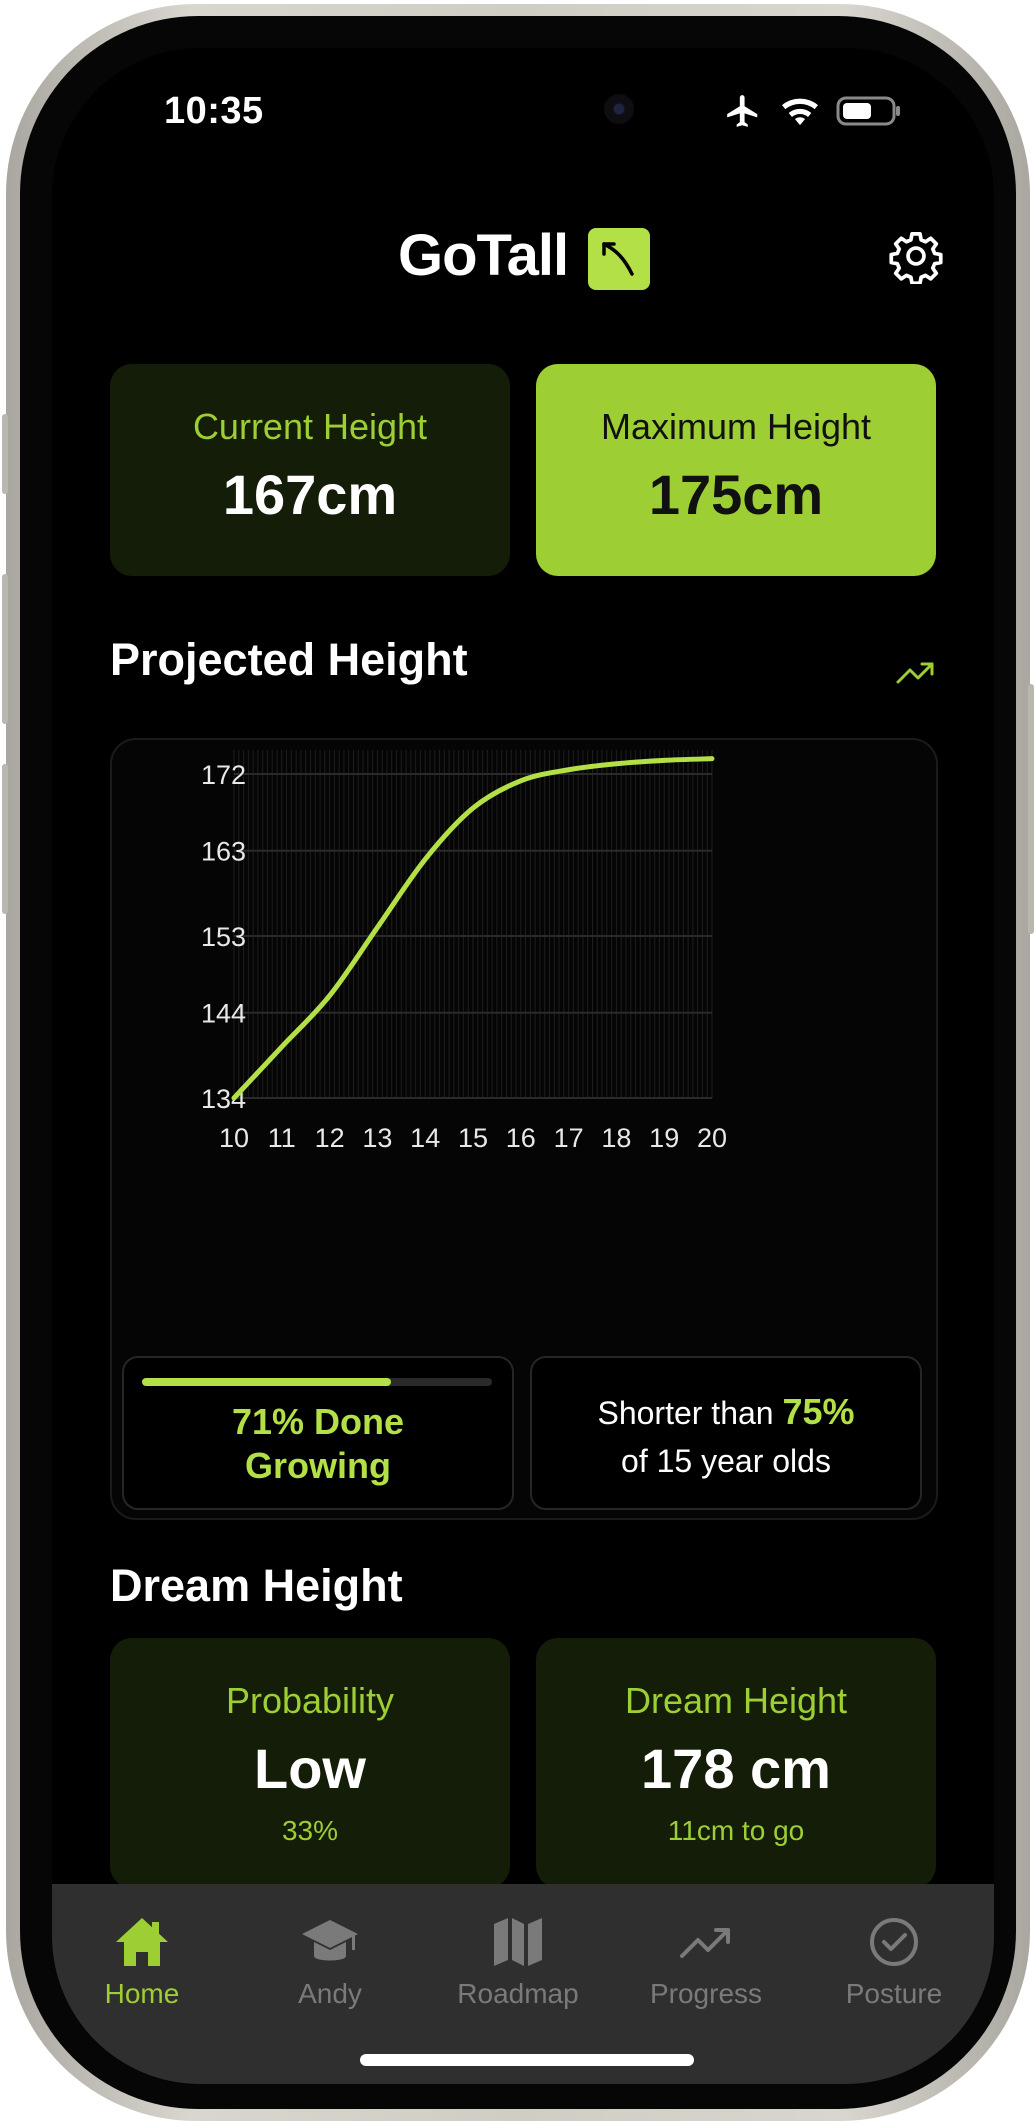 This screenshot has width=1036, height=2125. I want to click on growth-done-line2: Growing, so click(318, 1465).